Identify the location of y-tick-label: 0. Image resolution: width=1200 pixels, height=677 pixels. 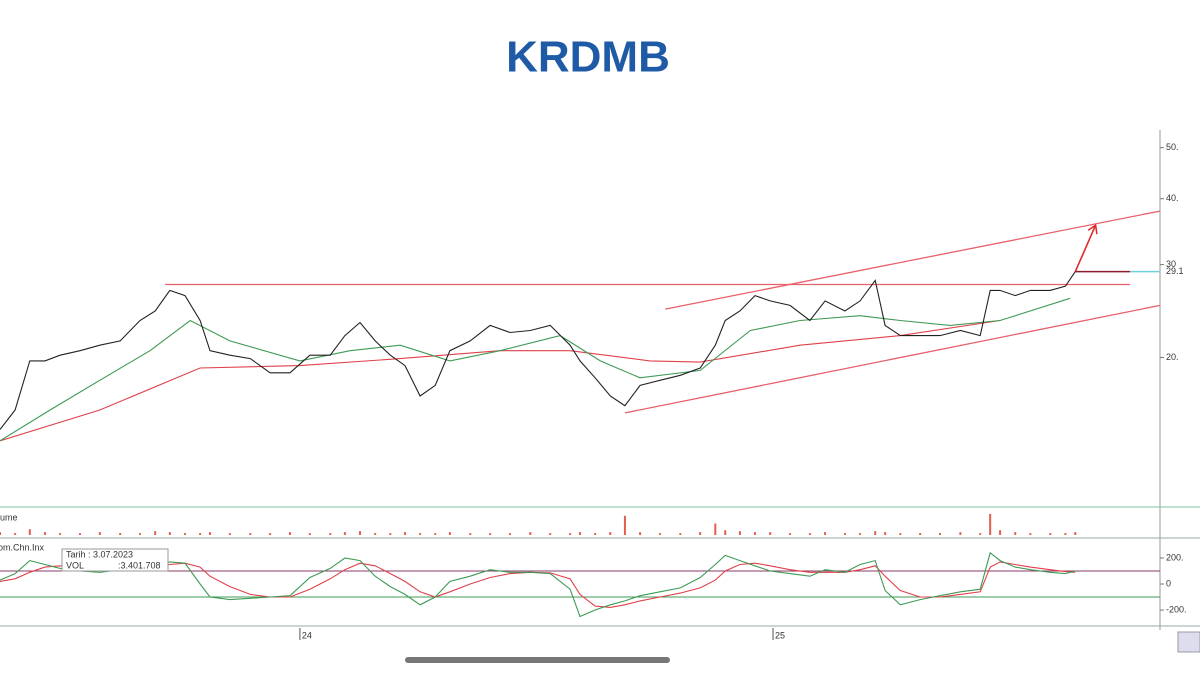
(1168, 583).